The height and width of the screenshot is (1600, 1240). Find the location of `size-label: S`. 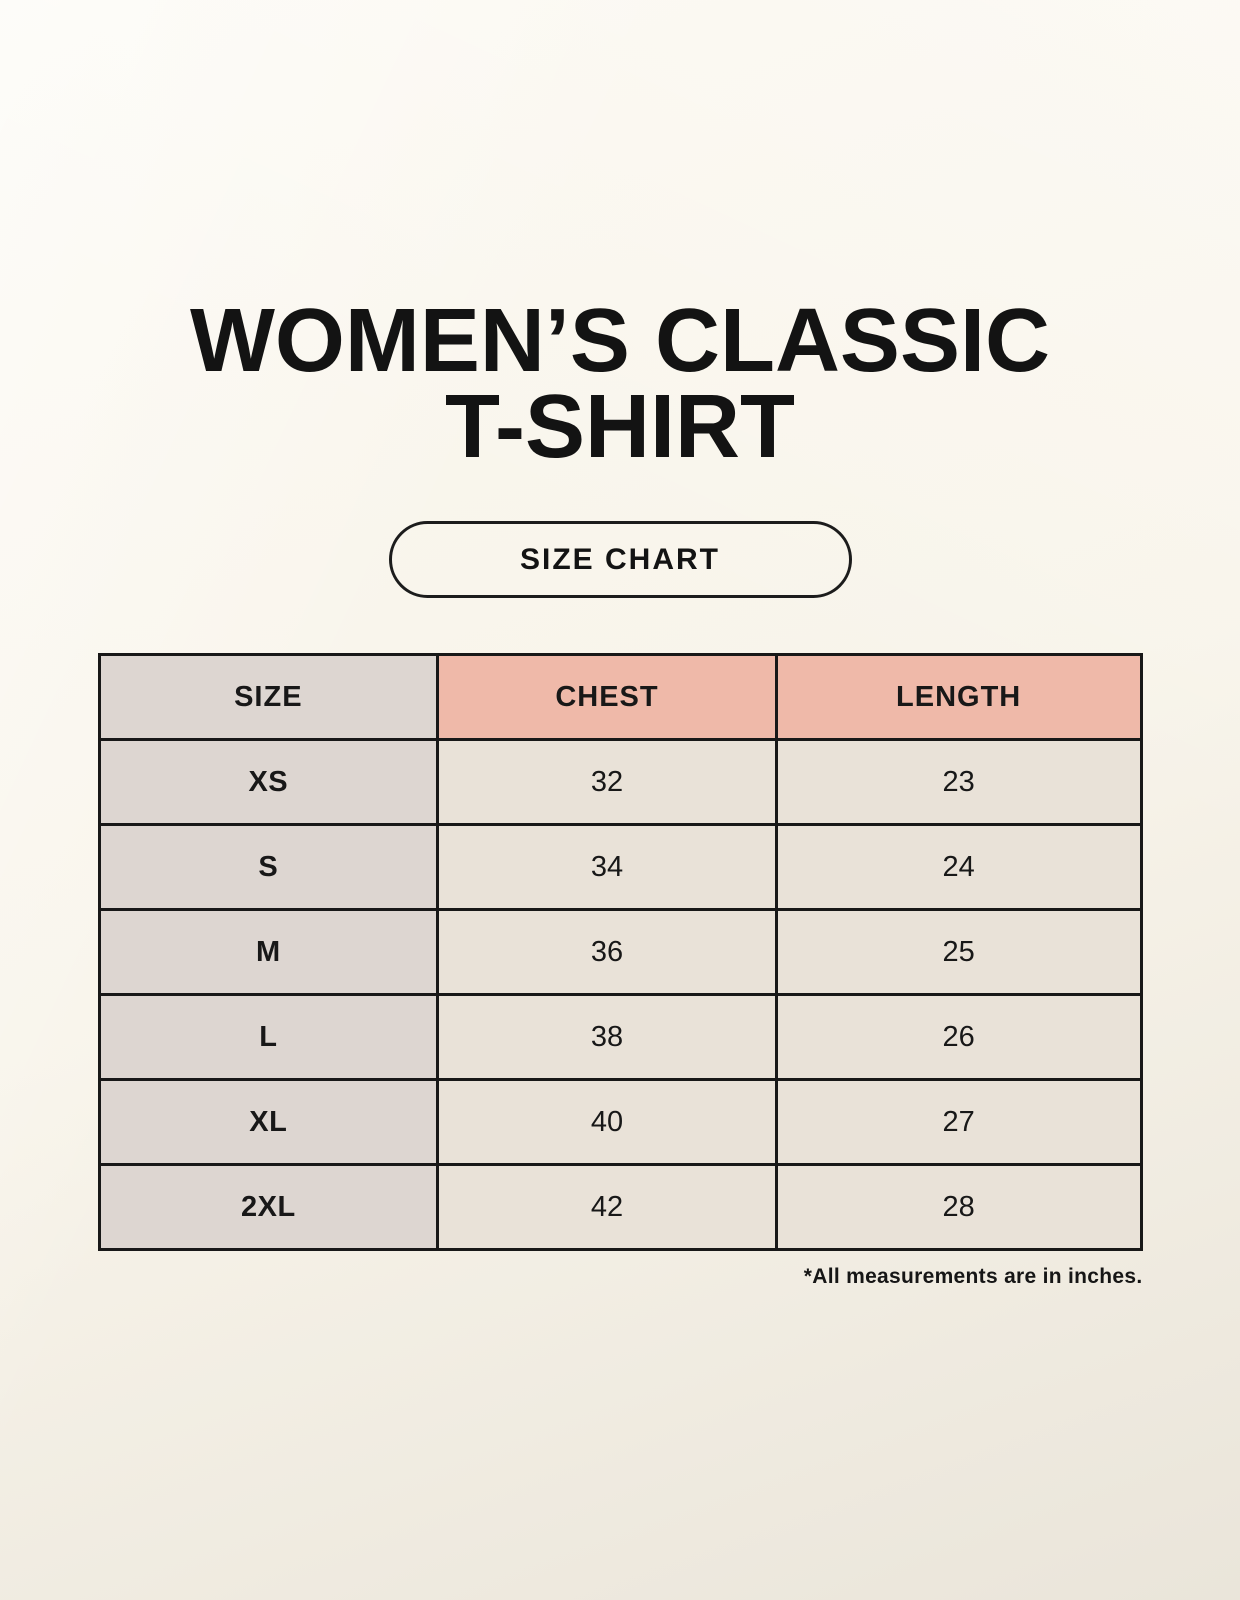

size-label: S is located at coordinates (268, 867).